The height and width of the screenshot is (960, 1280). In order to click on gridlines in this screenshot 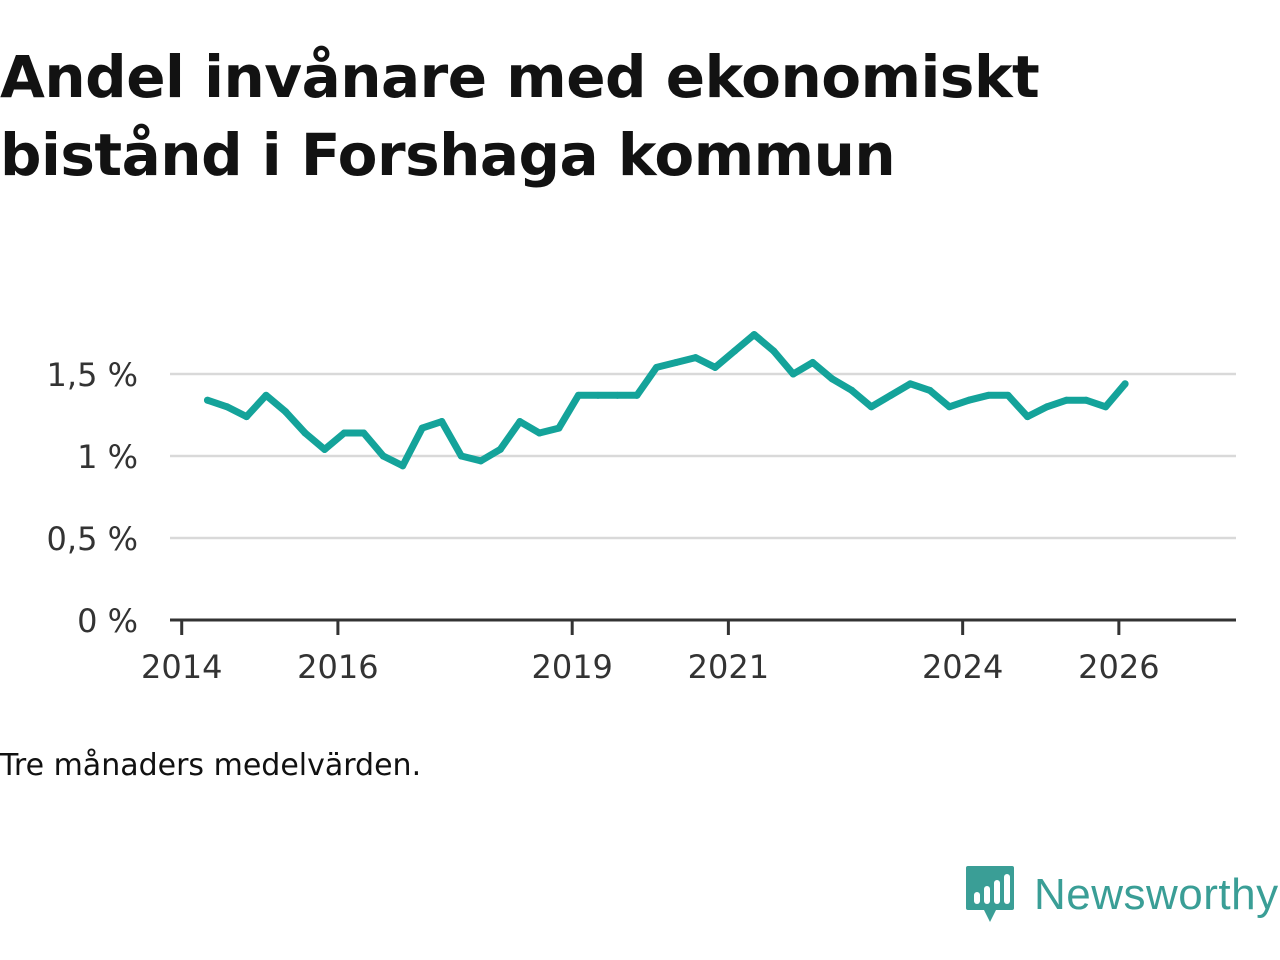, I will do `click(703, 456)`.